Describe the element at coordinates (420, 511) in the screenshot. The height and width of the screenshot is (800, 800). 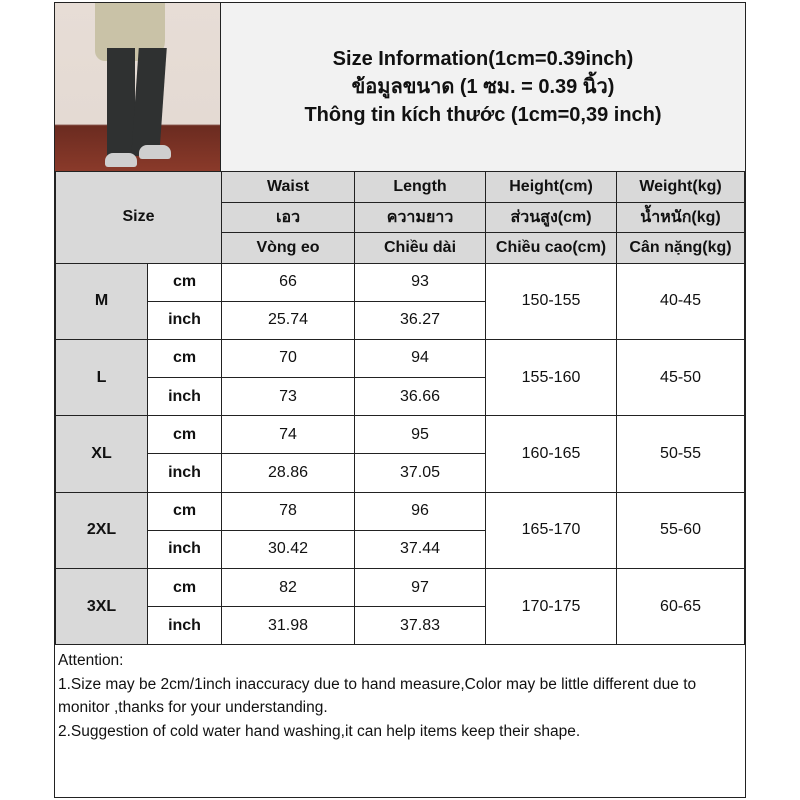
I see `length-cell: 96` at that location.